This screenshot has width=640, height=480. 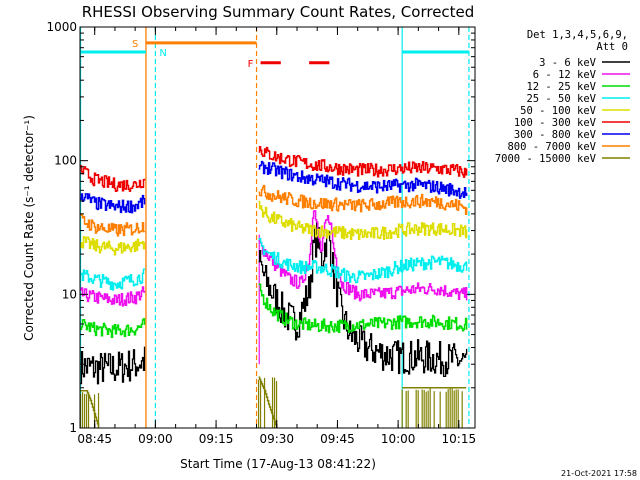 What do you see at coordinates (61, 27) in the screenshot?
I see `y-tick-label: 1000` at bounding box center [61, 27].